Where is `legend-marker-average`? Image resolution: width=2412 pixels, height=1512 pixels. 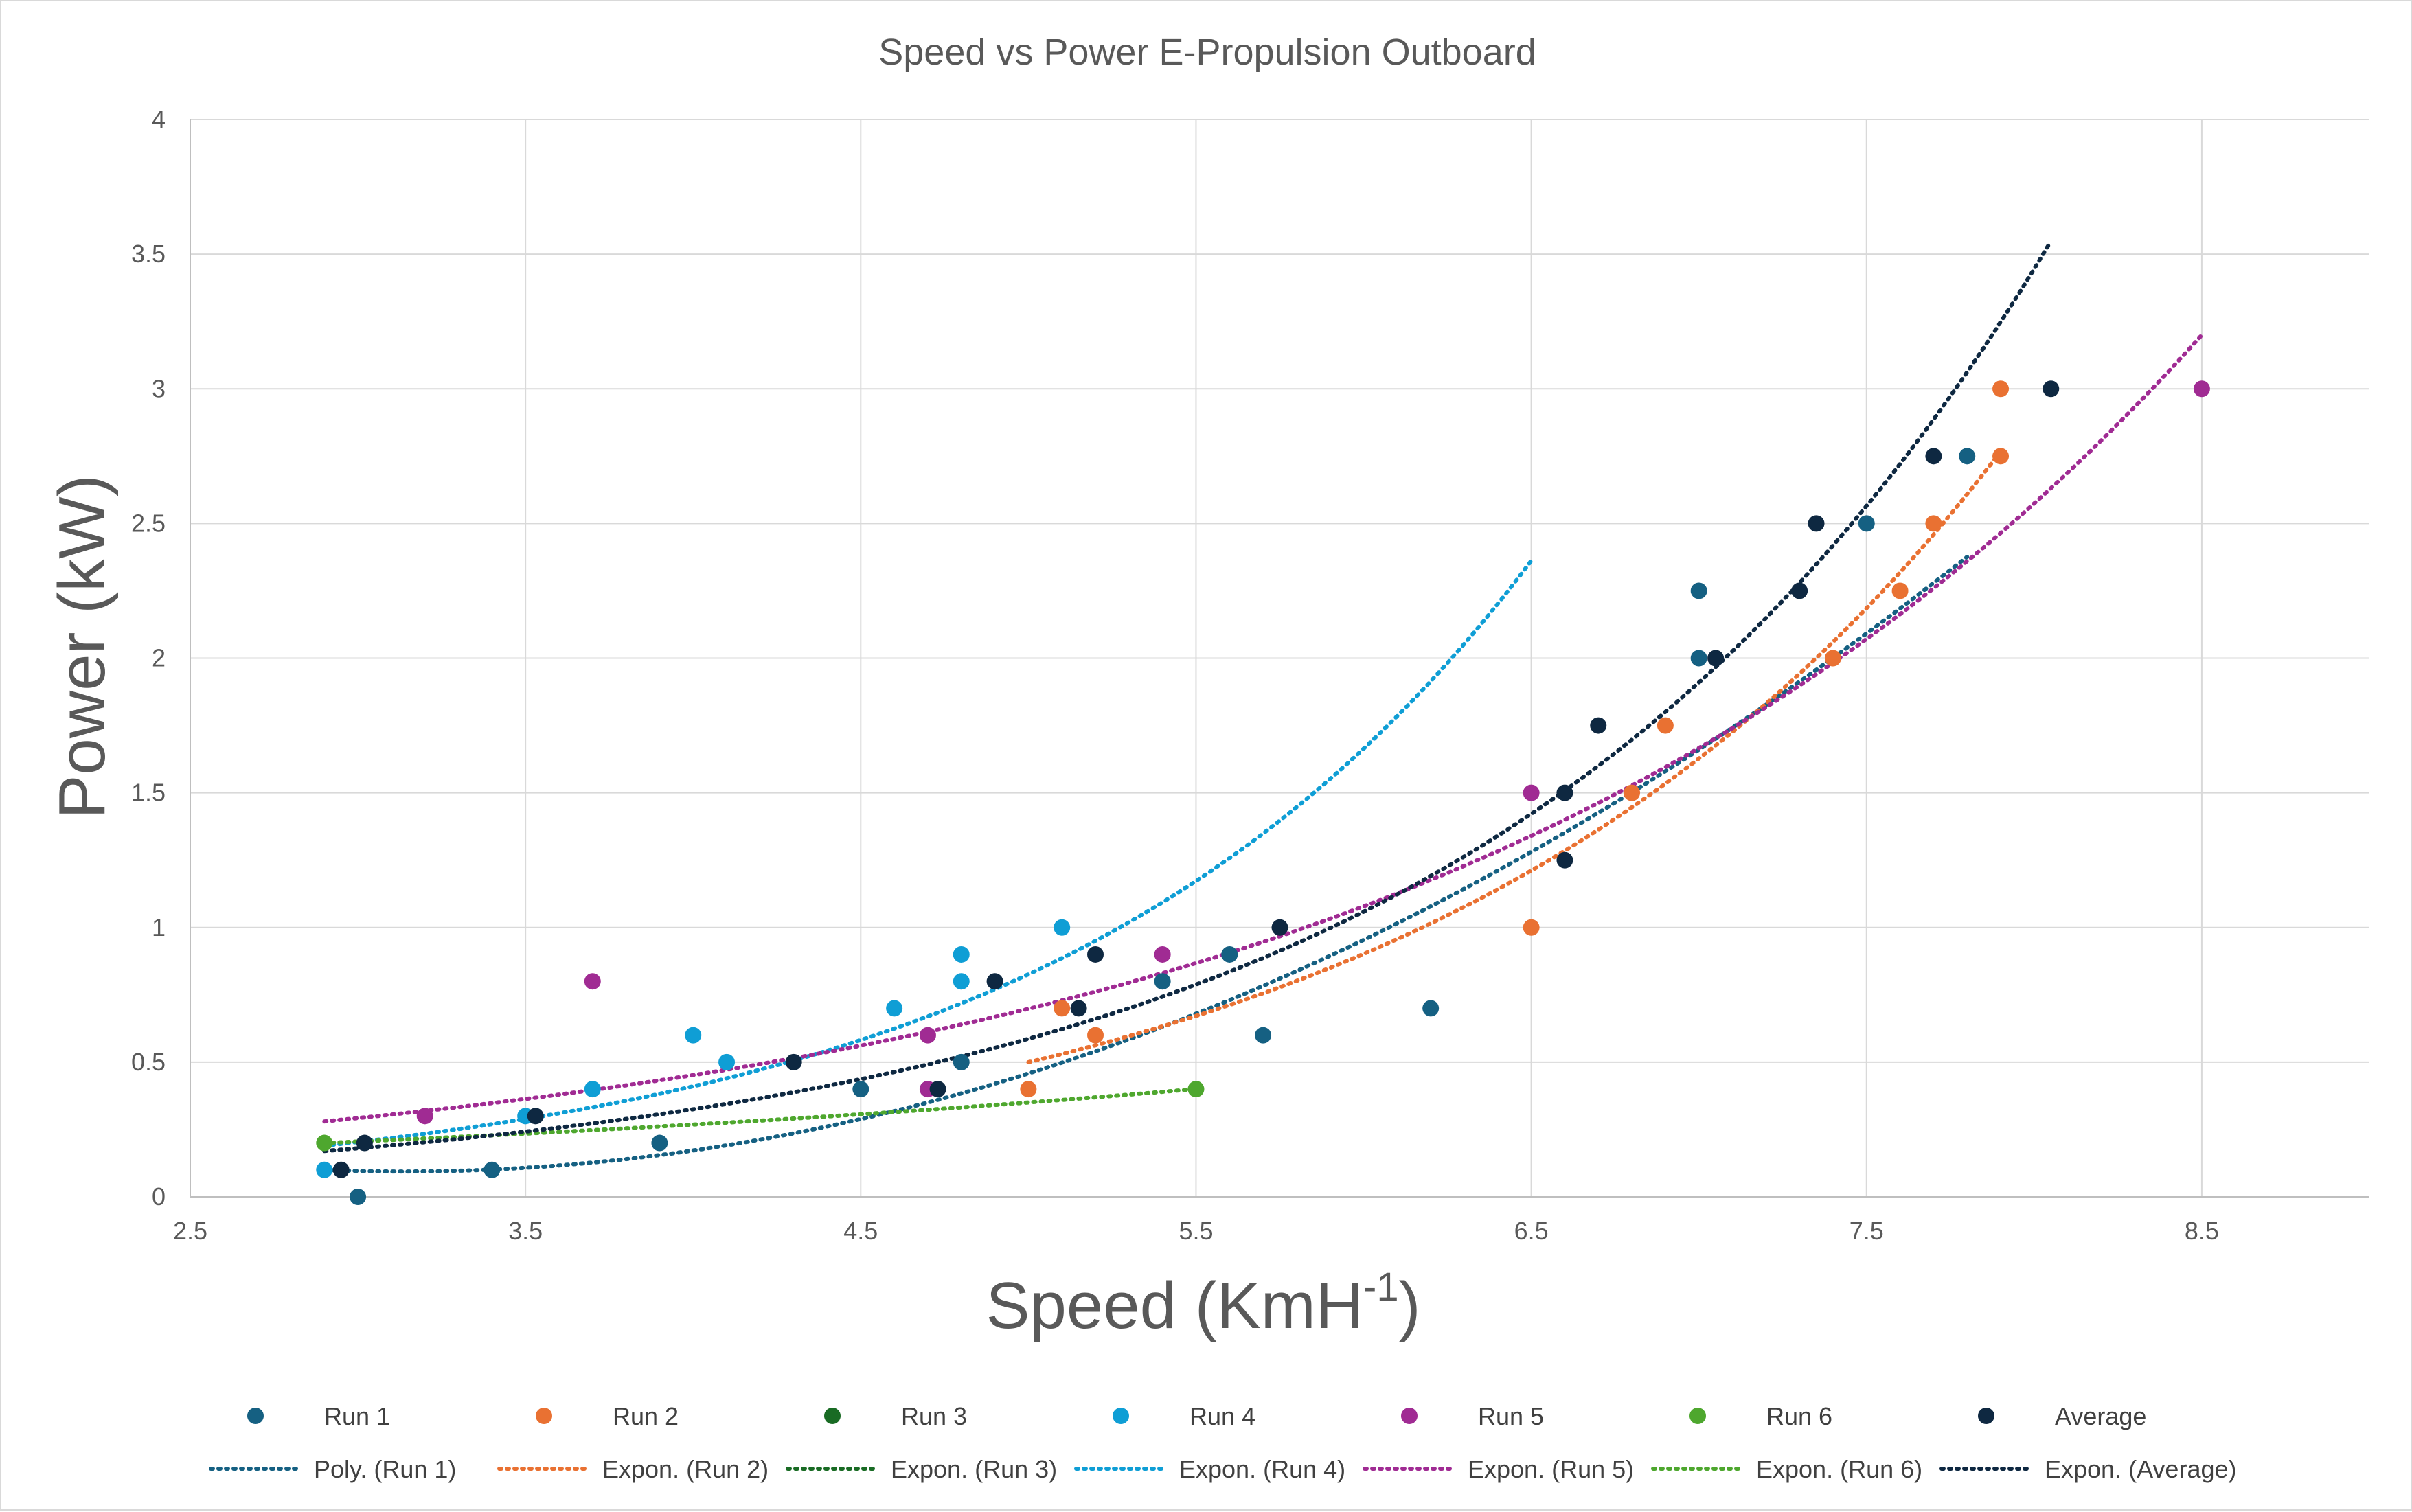 legend-marker-average is located at coordinates (1986, 1416).